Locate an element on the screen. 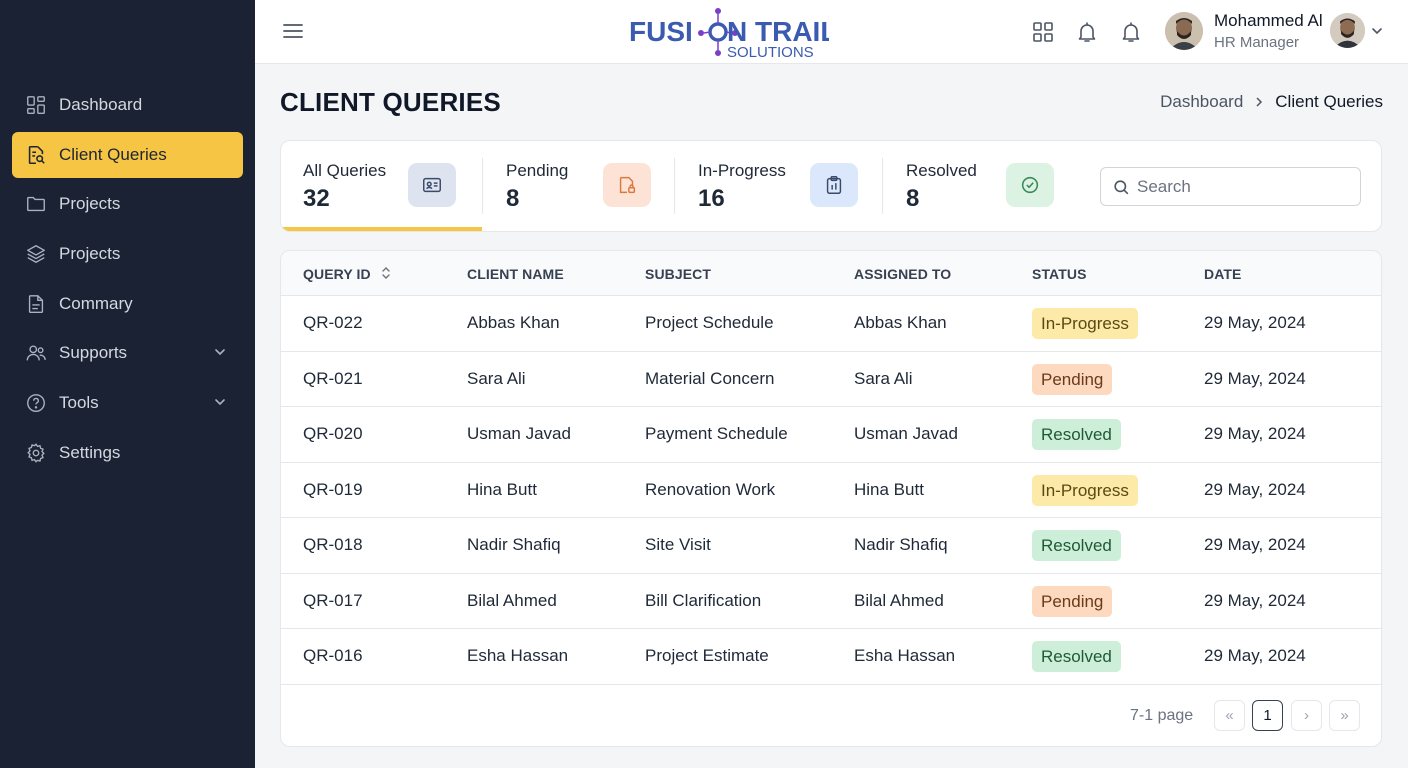 This screenshot has width=1408, height=768. cell-subject: Site Visit is located at coordinates (678, 544).